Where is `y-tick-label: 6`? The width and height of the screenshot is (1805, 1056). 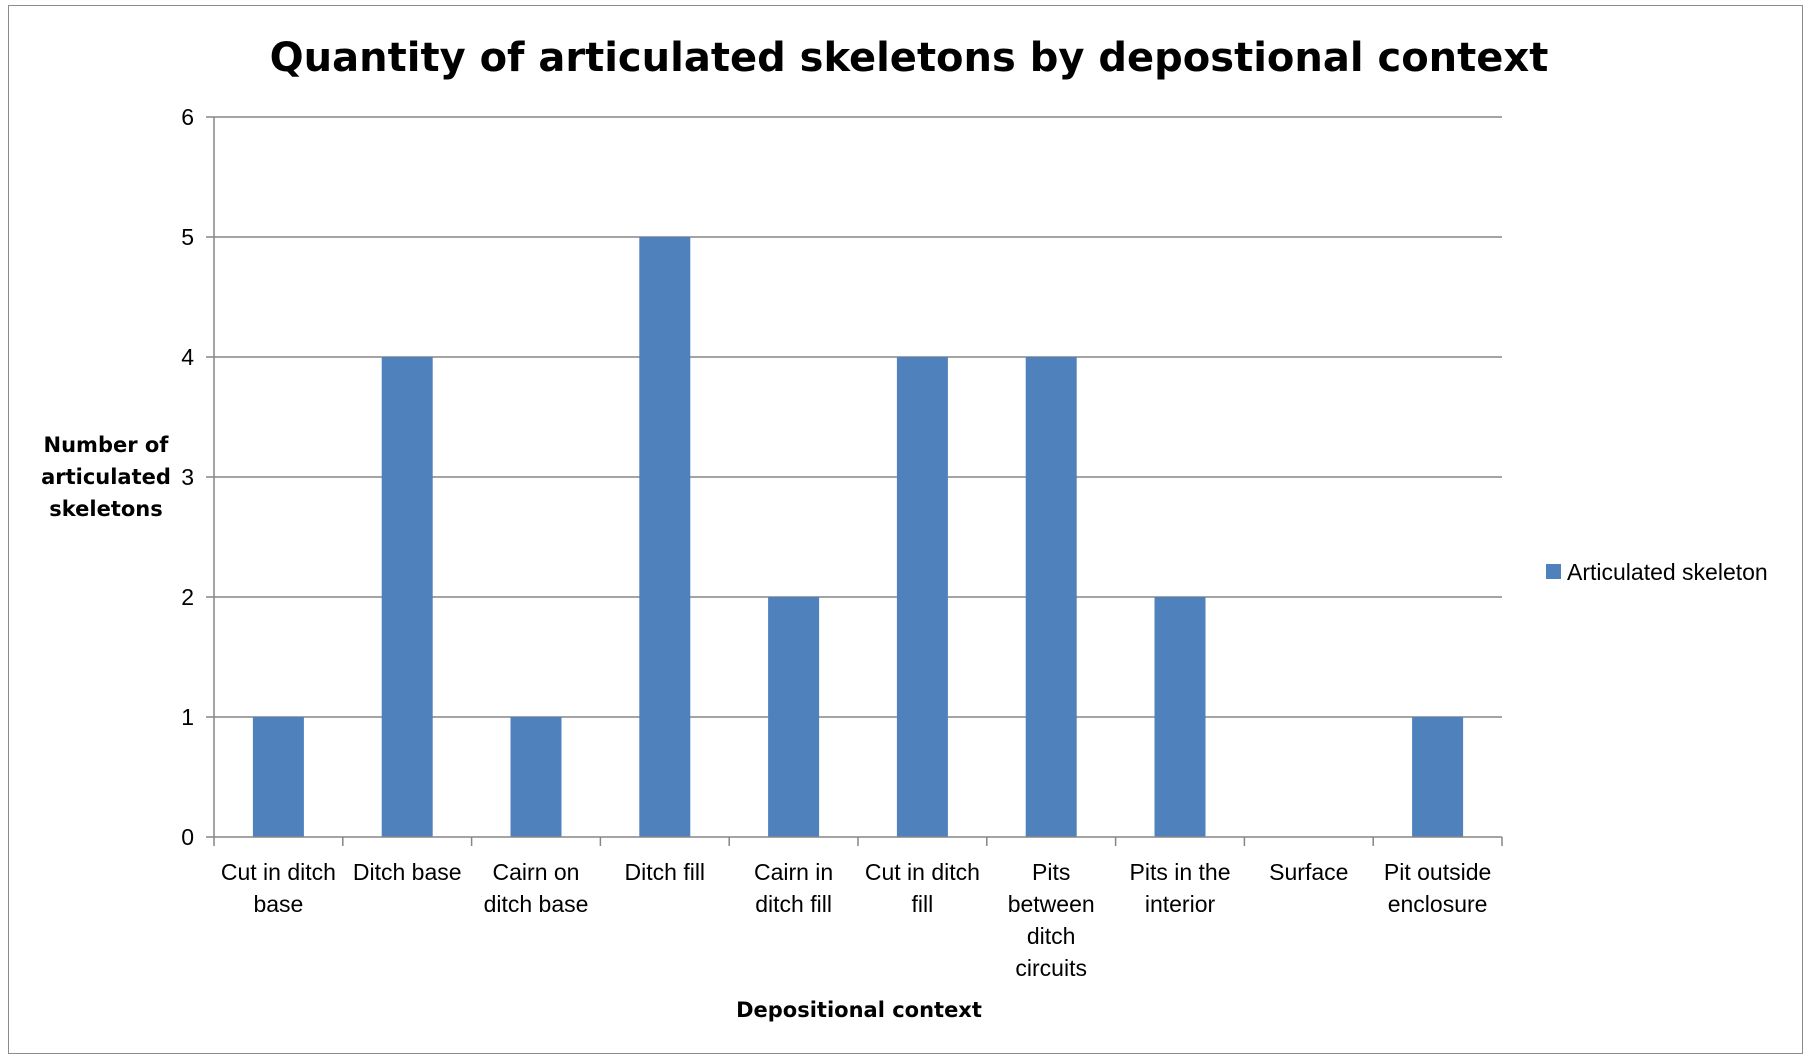 y-tick-label: 6 is located at coordinates (187, 117).